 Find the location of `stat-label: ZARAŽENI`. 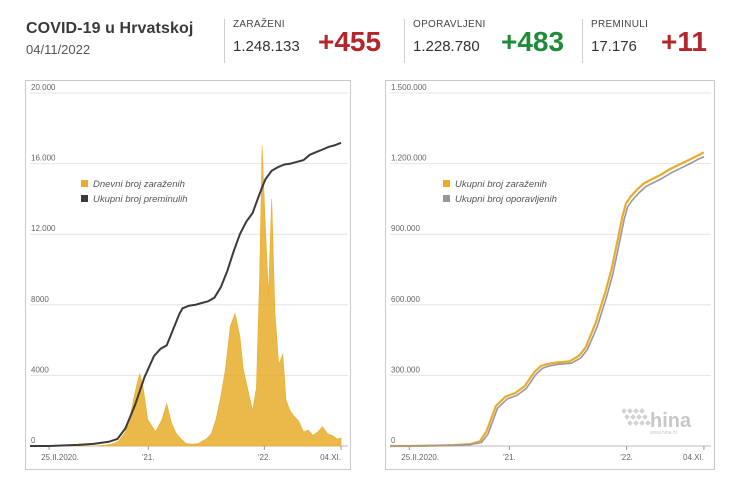

stat-label: ZARAŽENI is located at coordinates (259, 24).